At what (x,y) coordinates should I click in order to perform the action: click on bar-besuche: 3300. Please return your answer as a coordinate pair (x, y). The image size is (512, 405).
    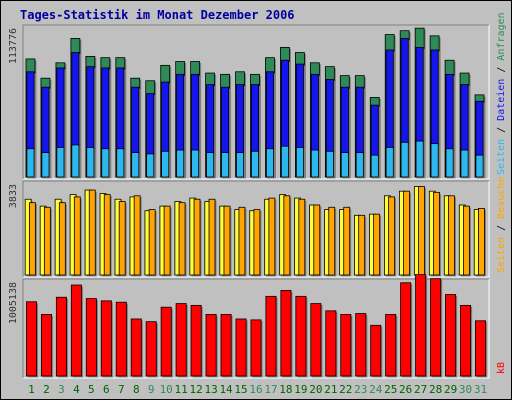
    Looking at the image, I should click on (212, 237).